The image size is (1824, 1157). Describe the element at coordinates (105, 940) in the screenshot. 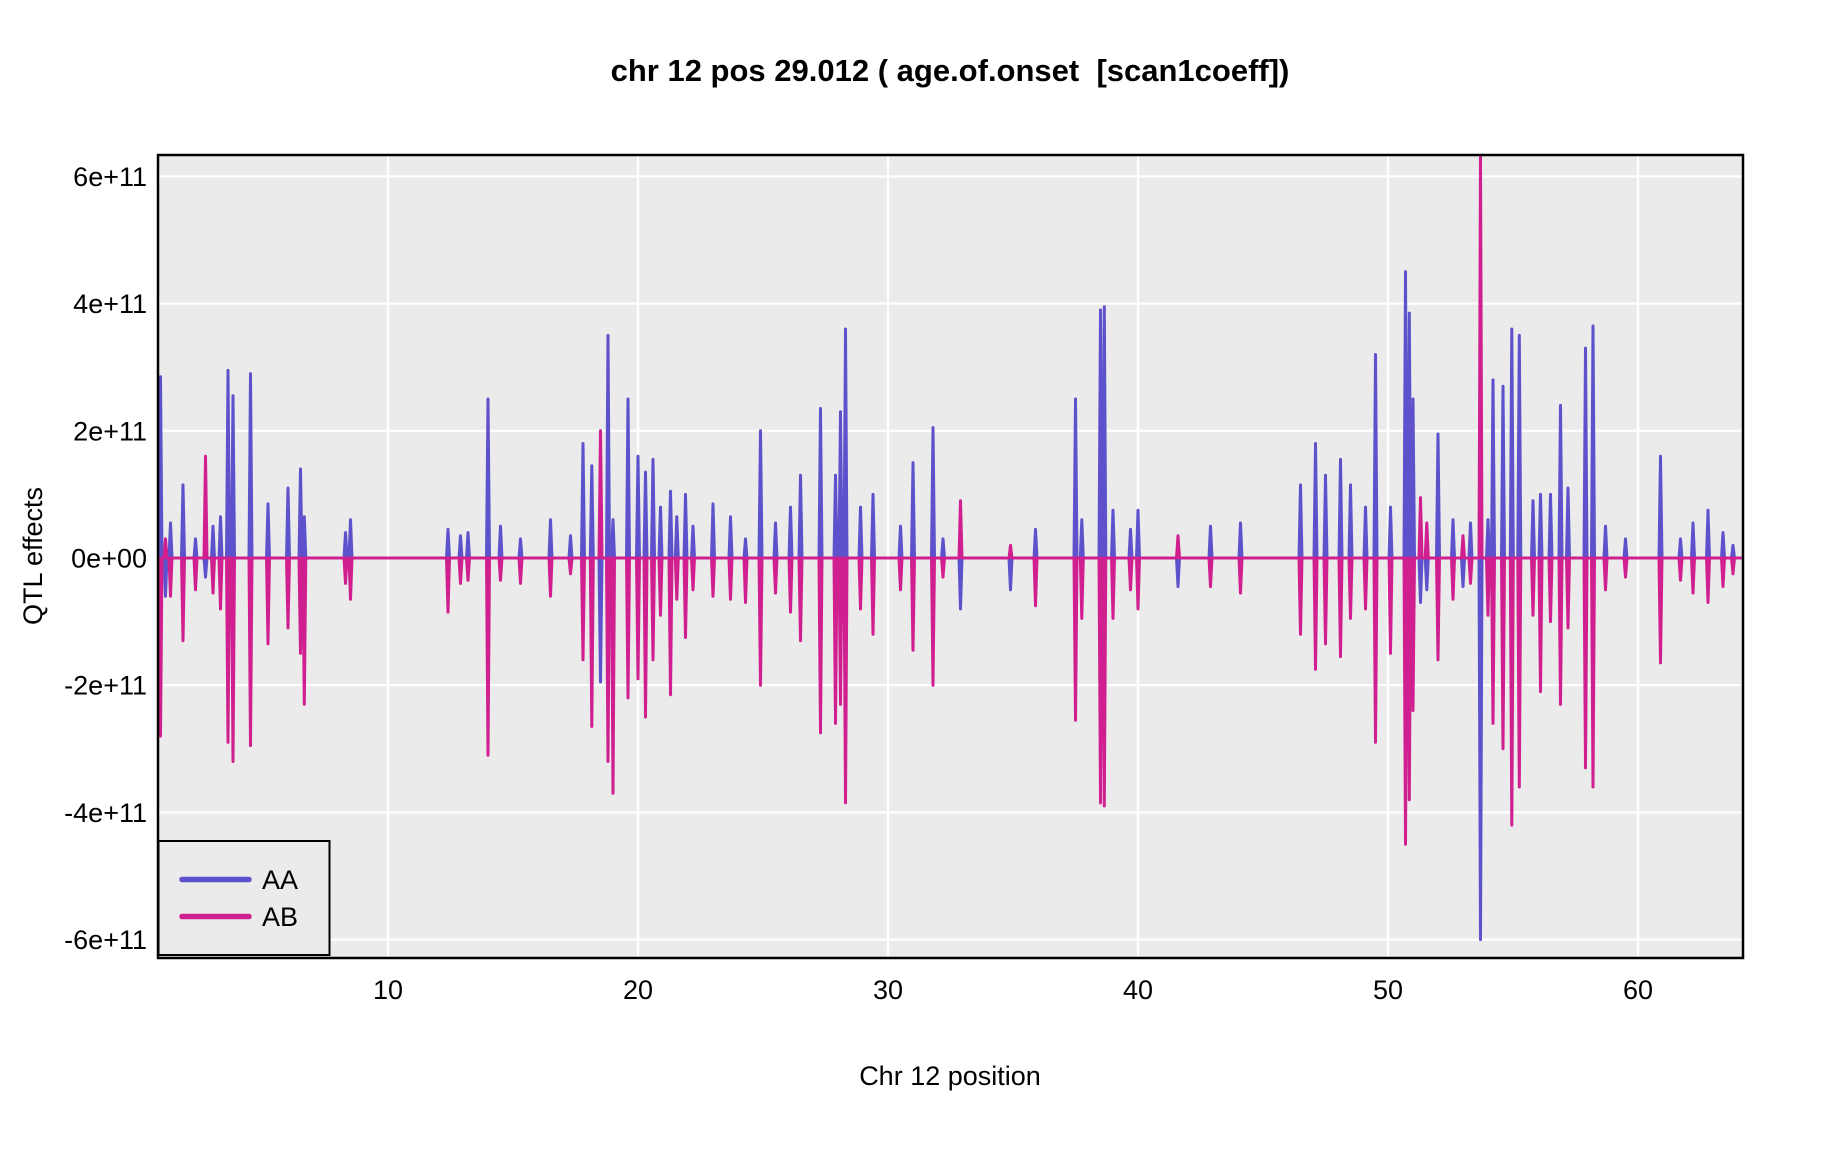

I see `y-tick-label: -6e+11` at that location.